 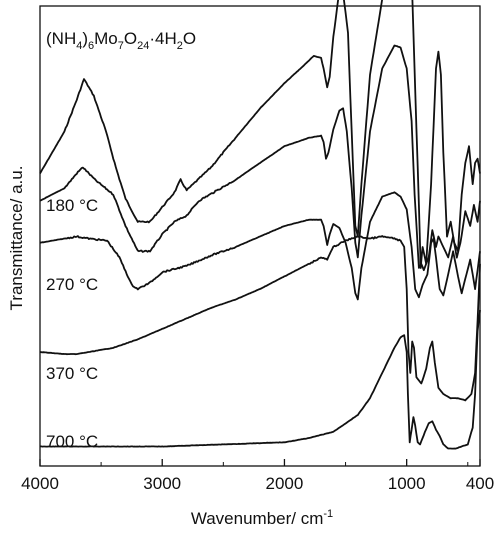 What do you see at coordinates (72, 205) in the screenshot?
I see `series-label-180: 180 °C` at bounding box center [72, 205].